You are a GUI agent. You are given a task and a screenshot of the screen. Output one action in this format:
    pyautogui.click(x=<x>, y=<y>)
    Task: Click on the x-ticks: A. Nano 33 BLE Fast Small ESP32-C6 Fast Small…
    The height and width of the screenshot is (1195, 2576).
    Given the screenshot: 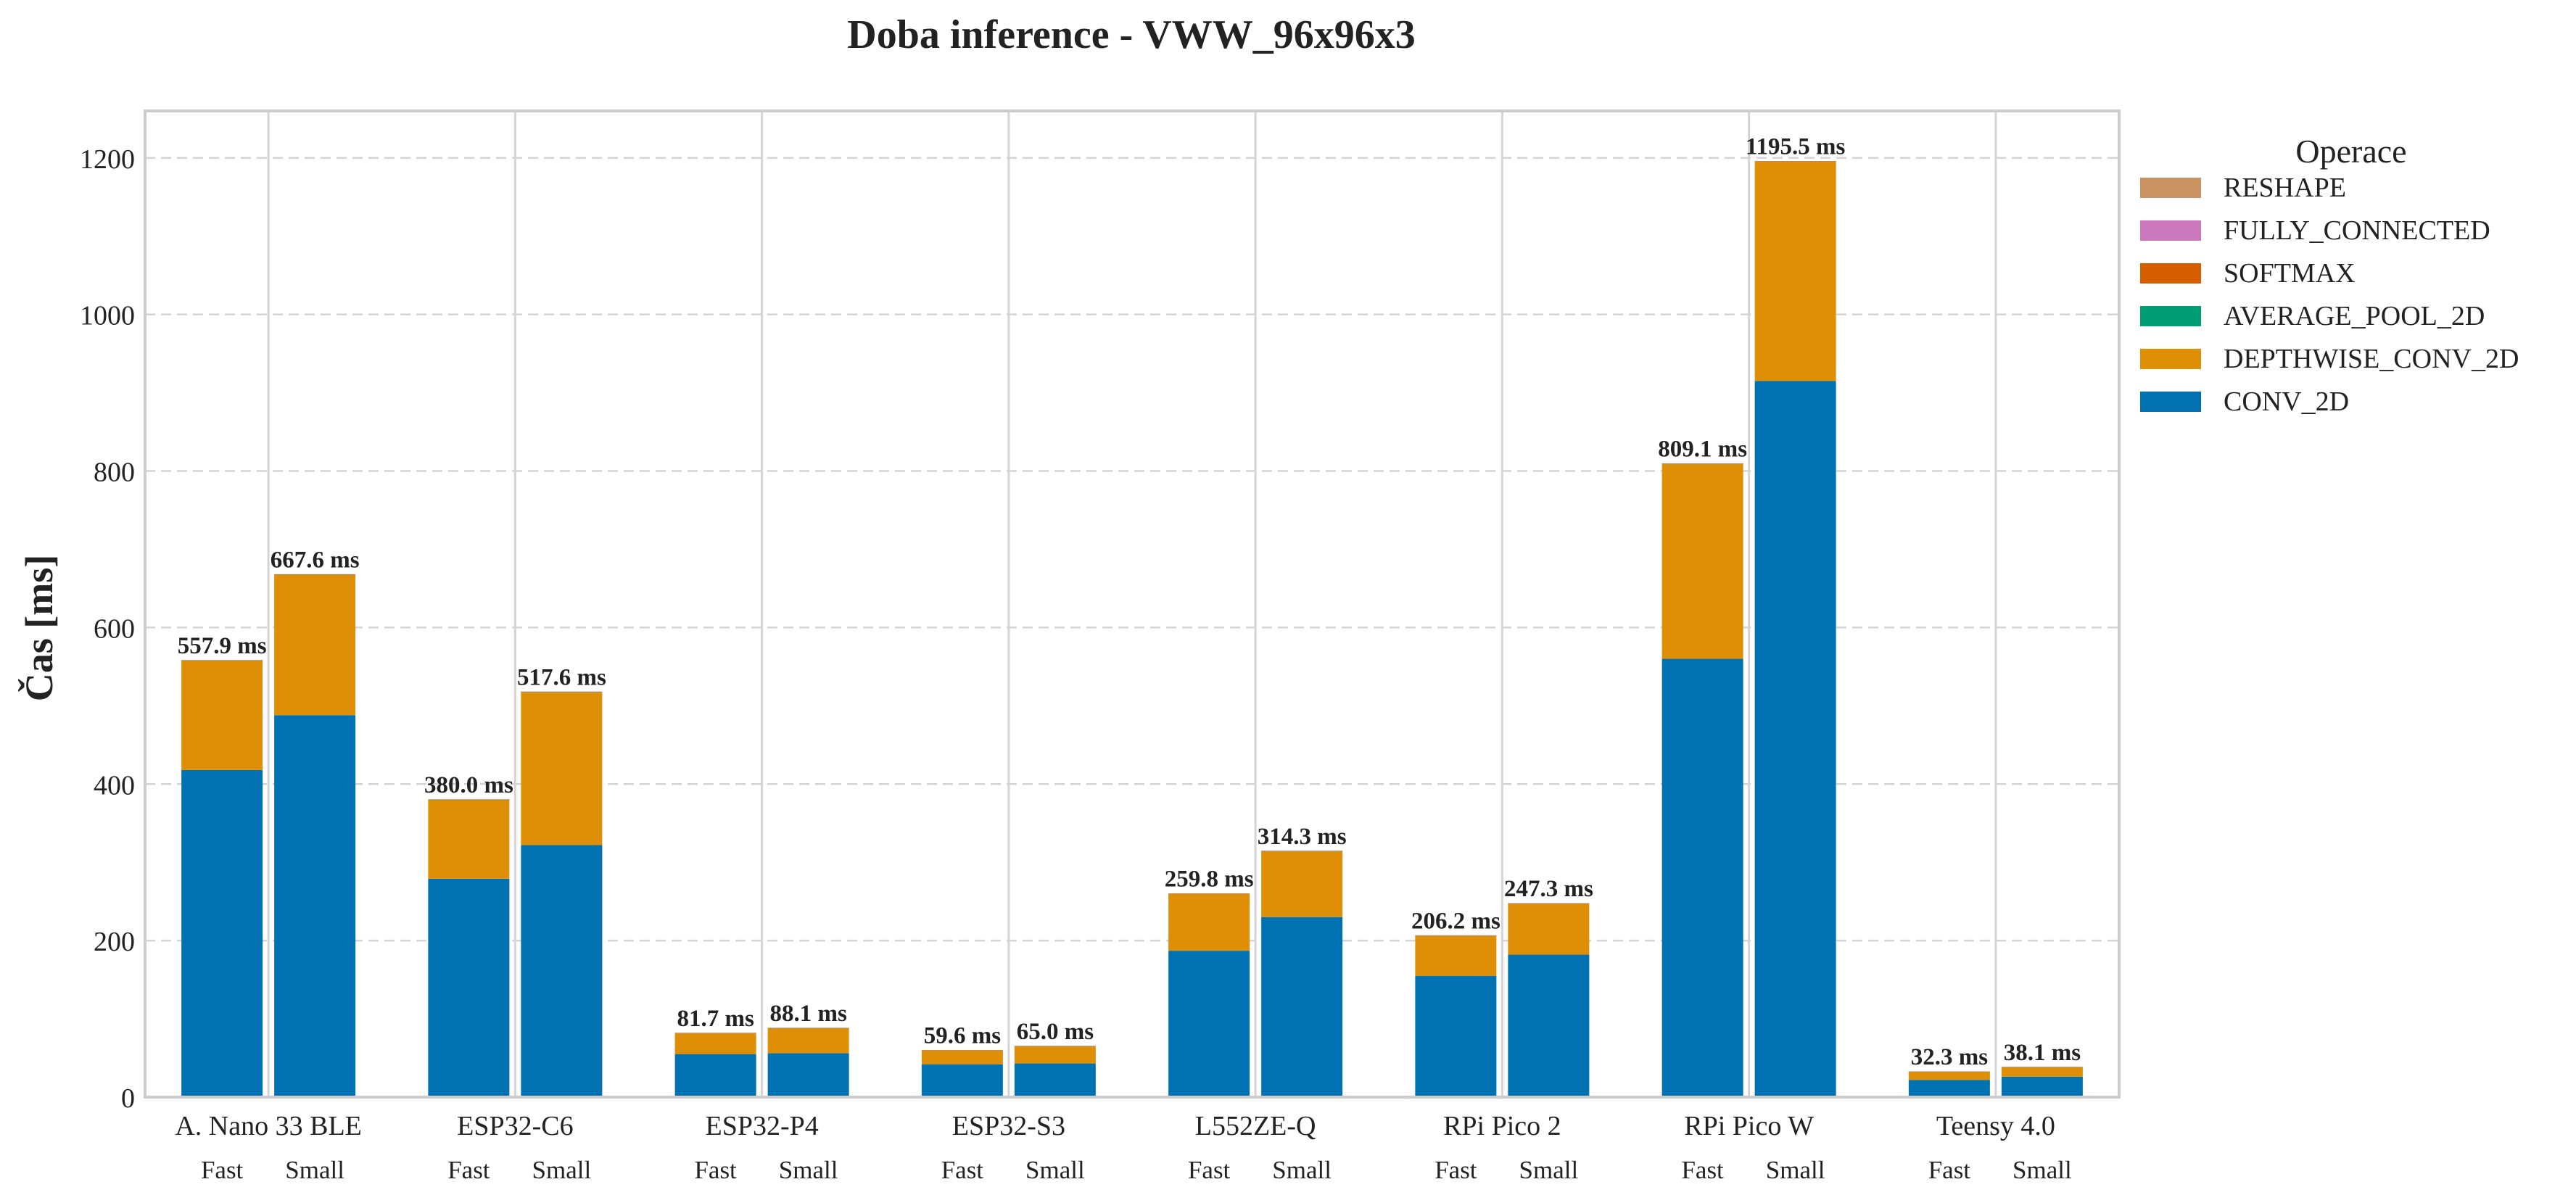 What is the action you would take?
    pyautogui.click(x=1123, y=1147)
    